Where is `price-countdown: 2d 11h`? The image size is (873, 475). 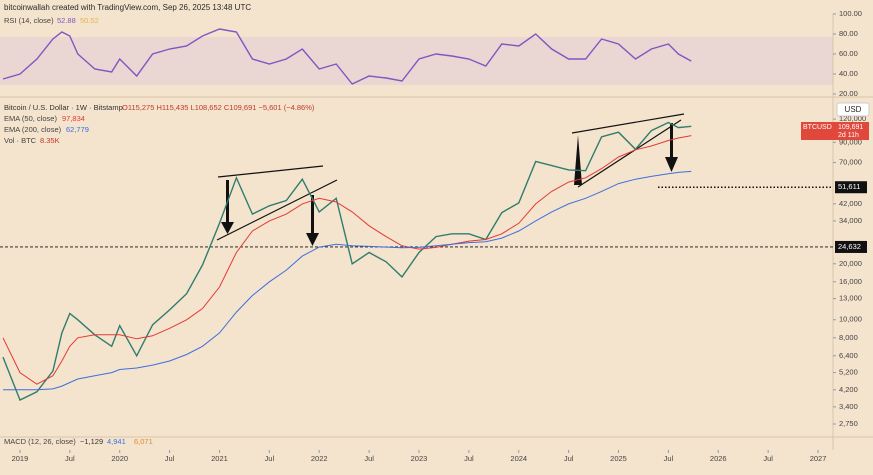 price-countdown: 2d 11h is located at coordinates (848, 135).